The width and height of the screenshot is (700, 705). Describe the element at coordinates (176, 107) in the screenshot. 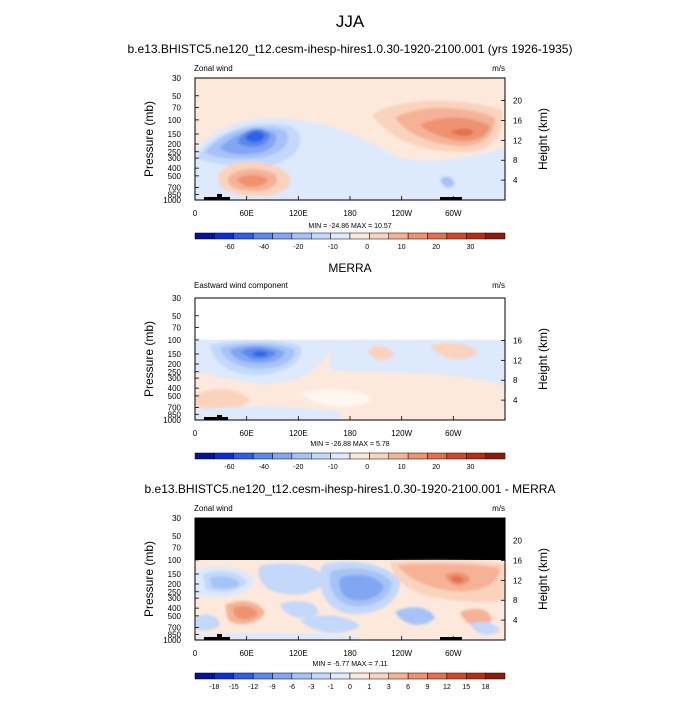

I see `pressure-tick-label: 70` at that location.